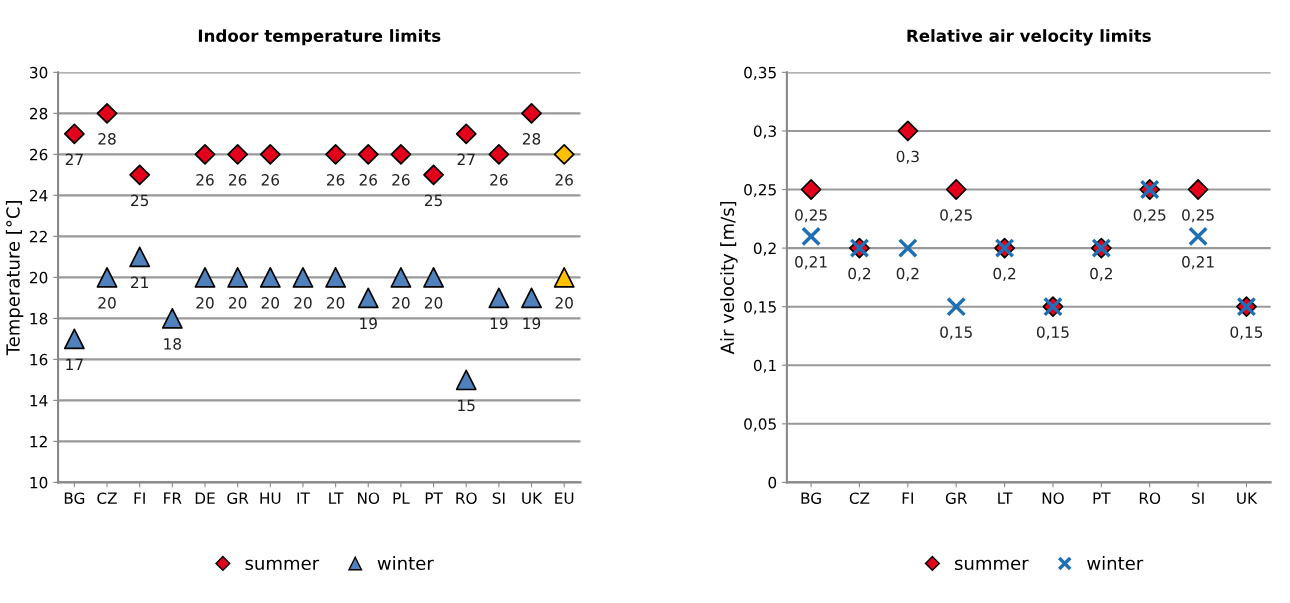 The image size is (1290, 603). I want to click on chart-title: Indoor temperature limits, so click(319, 37).